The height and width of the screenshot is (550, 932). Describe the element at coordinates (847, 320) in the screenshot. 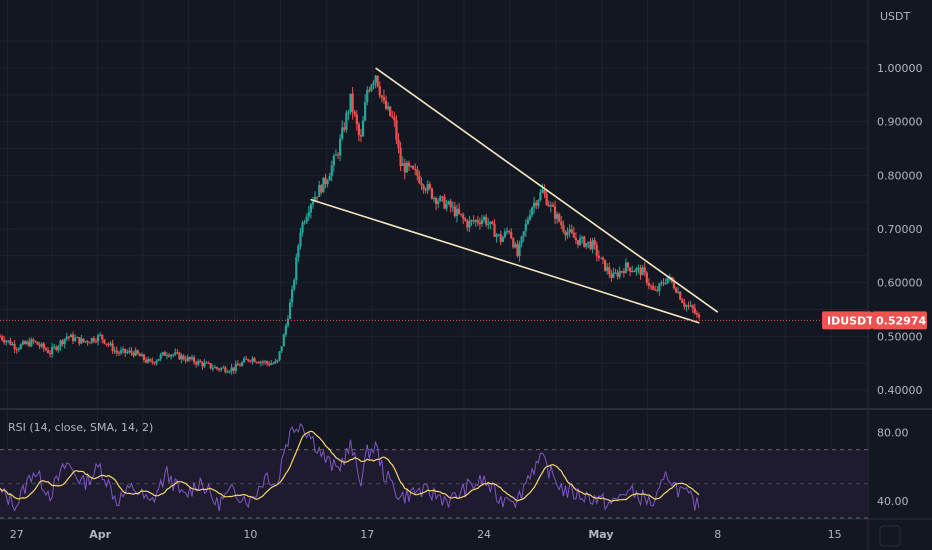

I see `symbol-badge` at that location.